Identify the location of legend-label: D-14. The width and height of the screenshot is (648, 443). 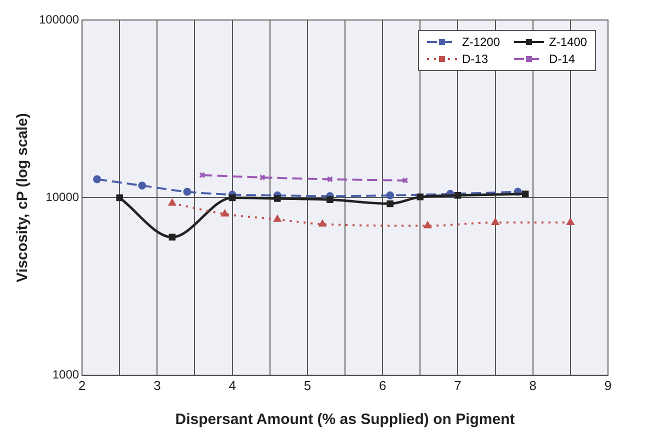
(562, 59).